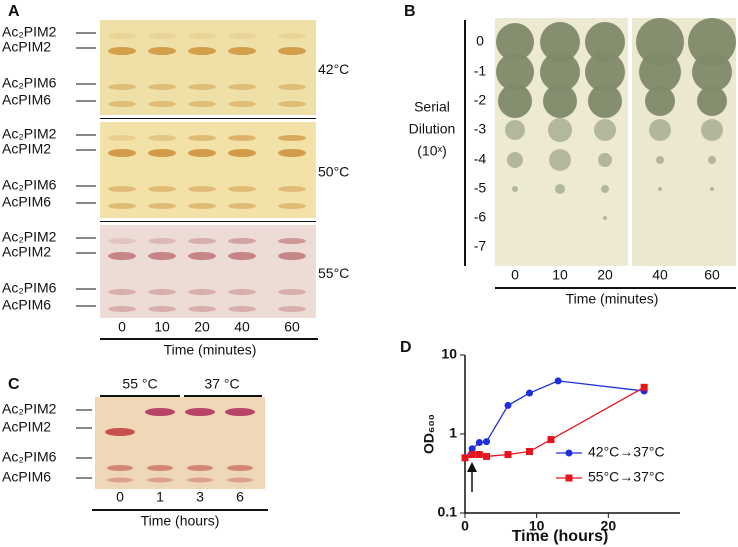  What do you see at coordinates (139, 384) in the screenshot?
I see `header: 55 °C` at bounding box center [139, 384].